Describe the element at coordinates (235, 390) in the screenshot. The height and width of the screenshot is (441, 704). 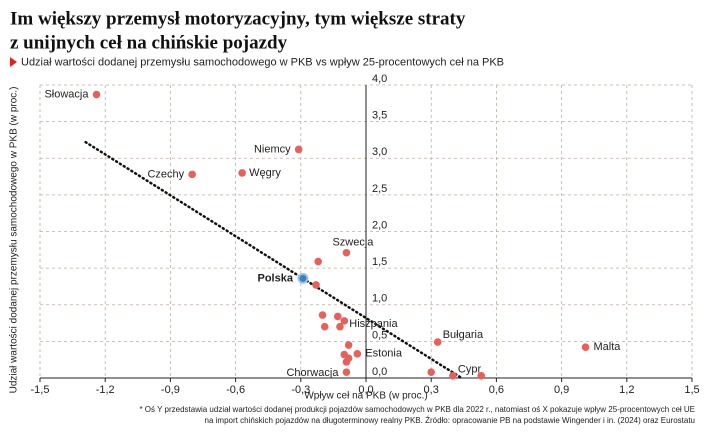
I see `x-tick-label: -0,6` at that location.